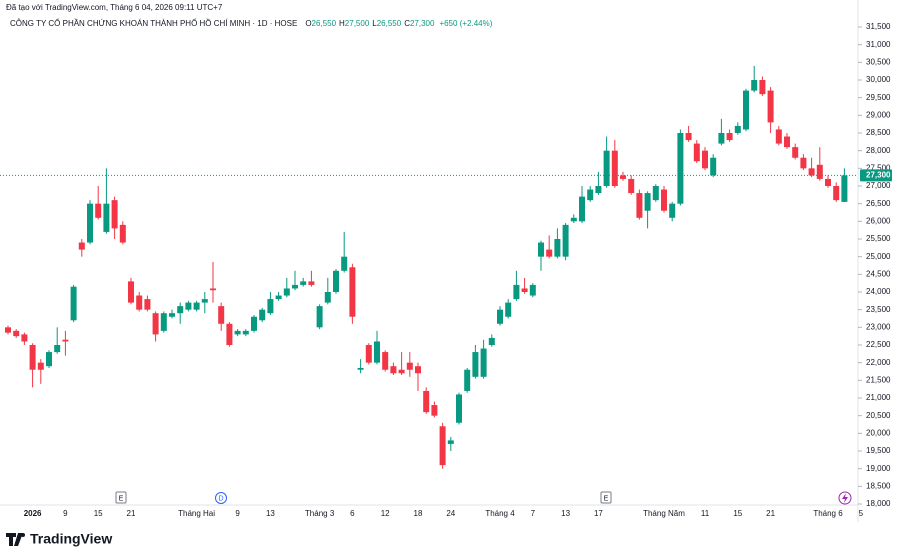  What do you see at coordinates (196, 513) in the screenshot?
I see `x-tick-label: Tháng Hai` at bounding box center [196, 513].